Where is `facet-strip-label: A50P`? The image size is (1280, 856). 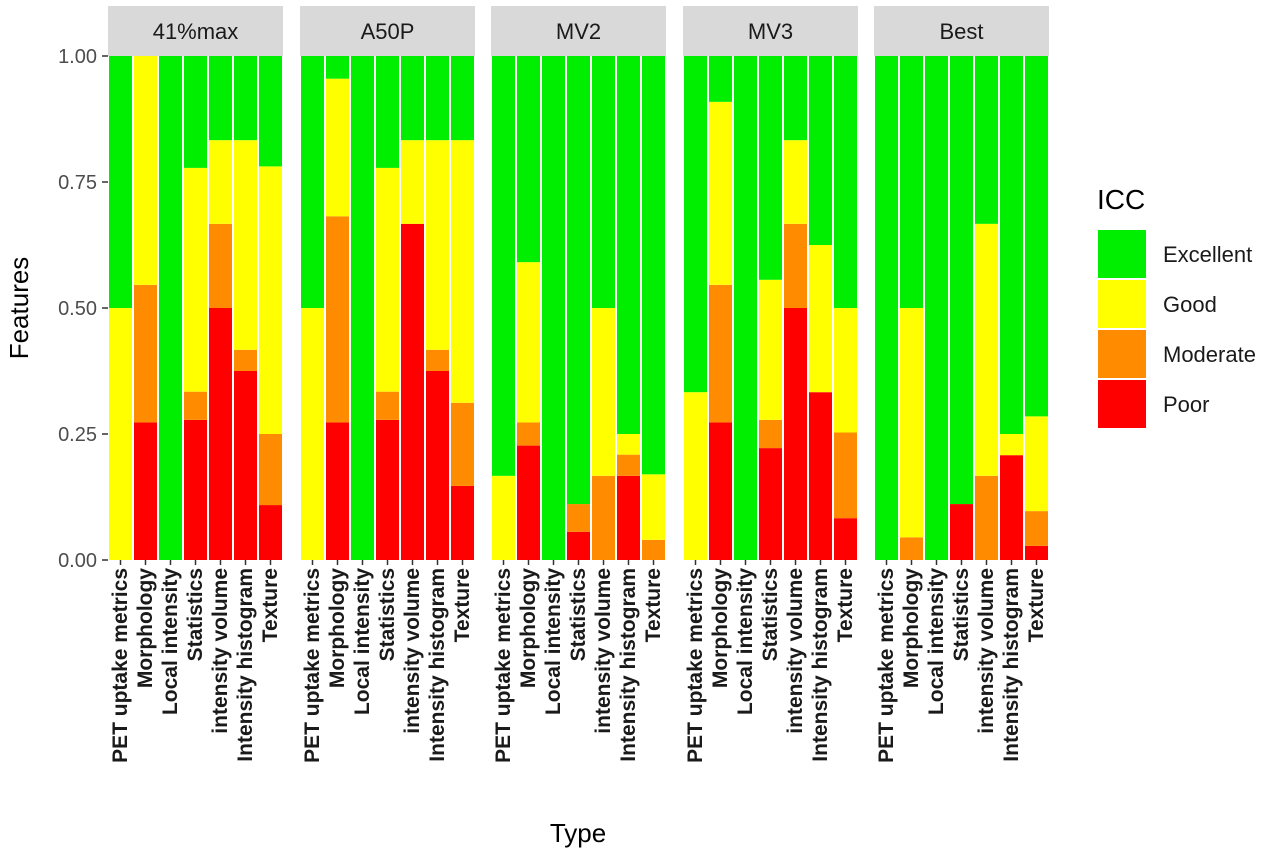
facet-strip-label: A50P is located at coordinates (388, 31).